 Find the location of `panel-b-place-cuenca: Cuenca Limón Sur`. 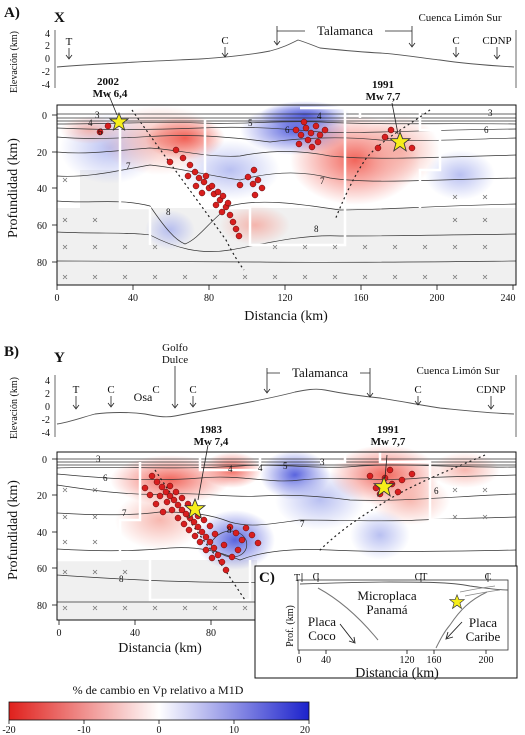

panel-b-place-cuenca: Cuenca Limón Sur is located at coordinates (457, 371).